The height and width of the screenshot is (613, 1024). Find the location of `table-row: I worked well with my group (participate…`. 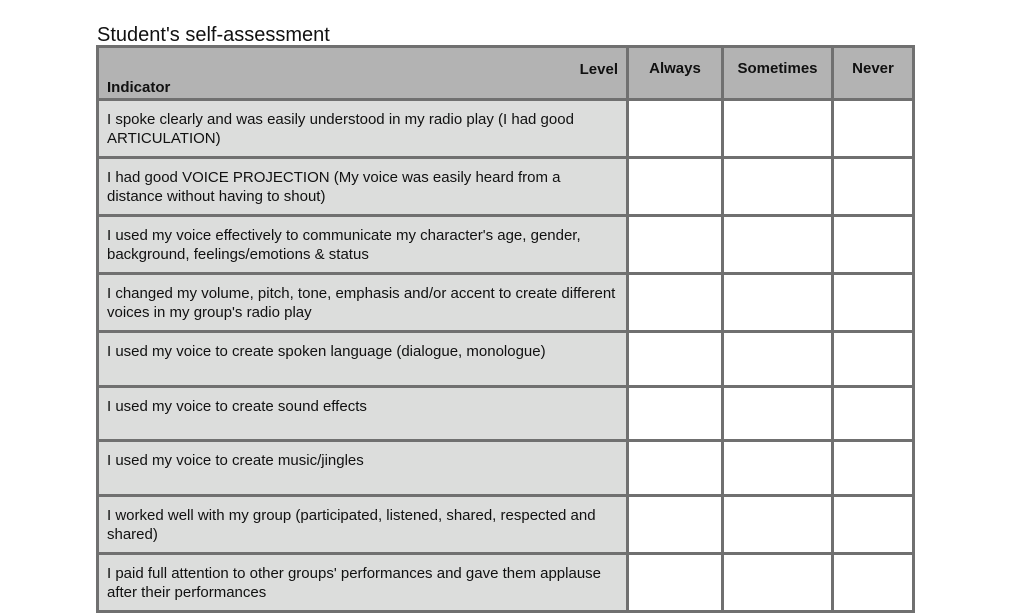

table-row: I worked well with my group (participate… is located at coordinates (505, 524).